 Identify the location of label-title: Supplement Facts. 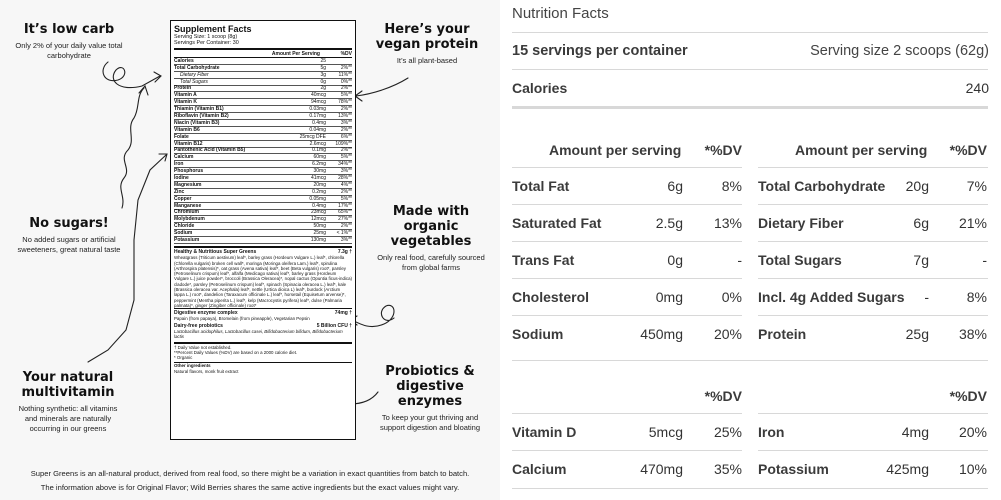
(213, 29).